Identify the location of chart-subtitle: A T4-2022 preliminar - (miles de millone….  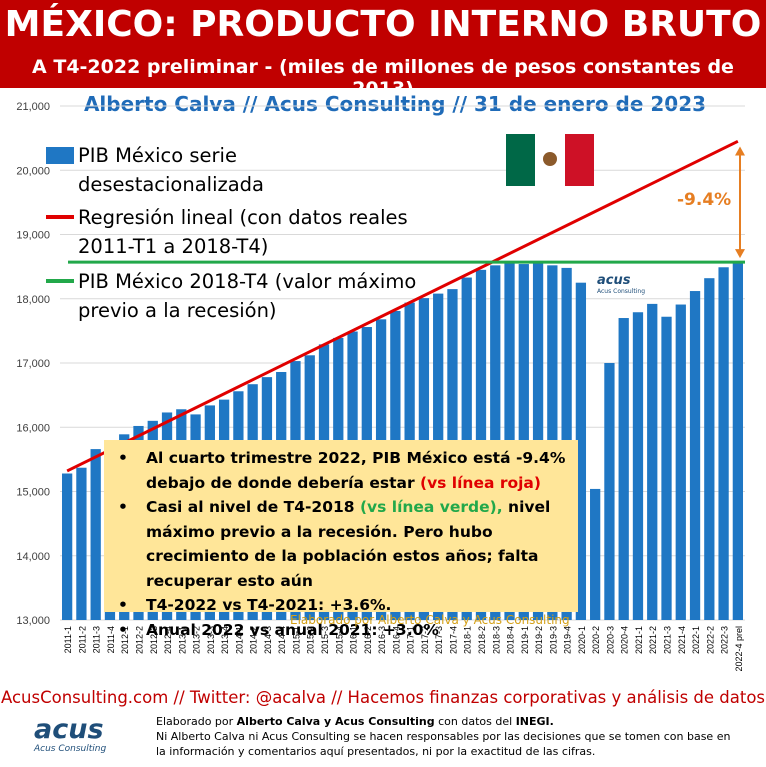
(383, 78).